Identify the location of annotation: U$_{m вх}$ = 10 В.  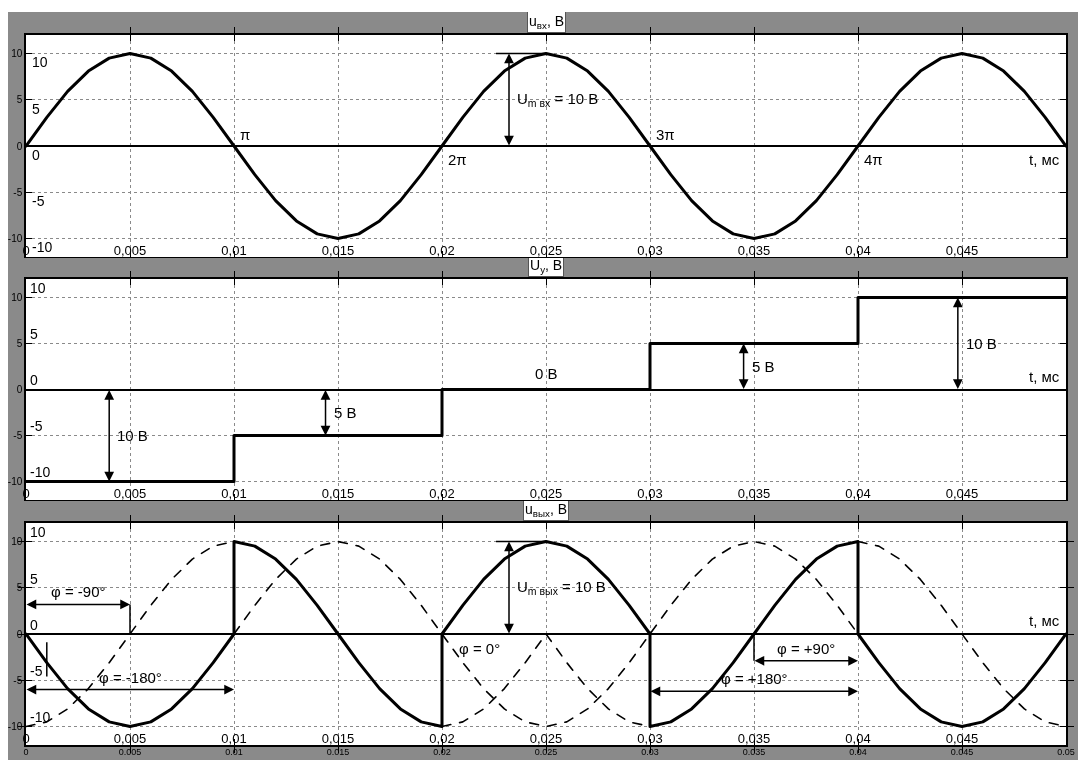
(558, 100).